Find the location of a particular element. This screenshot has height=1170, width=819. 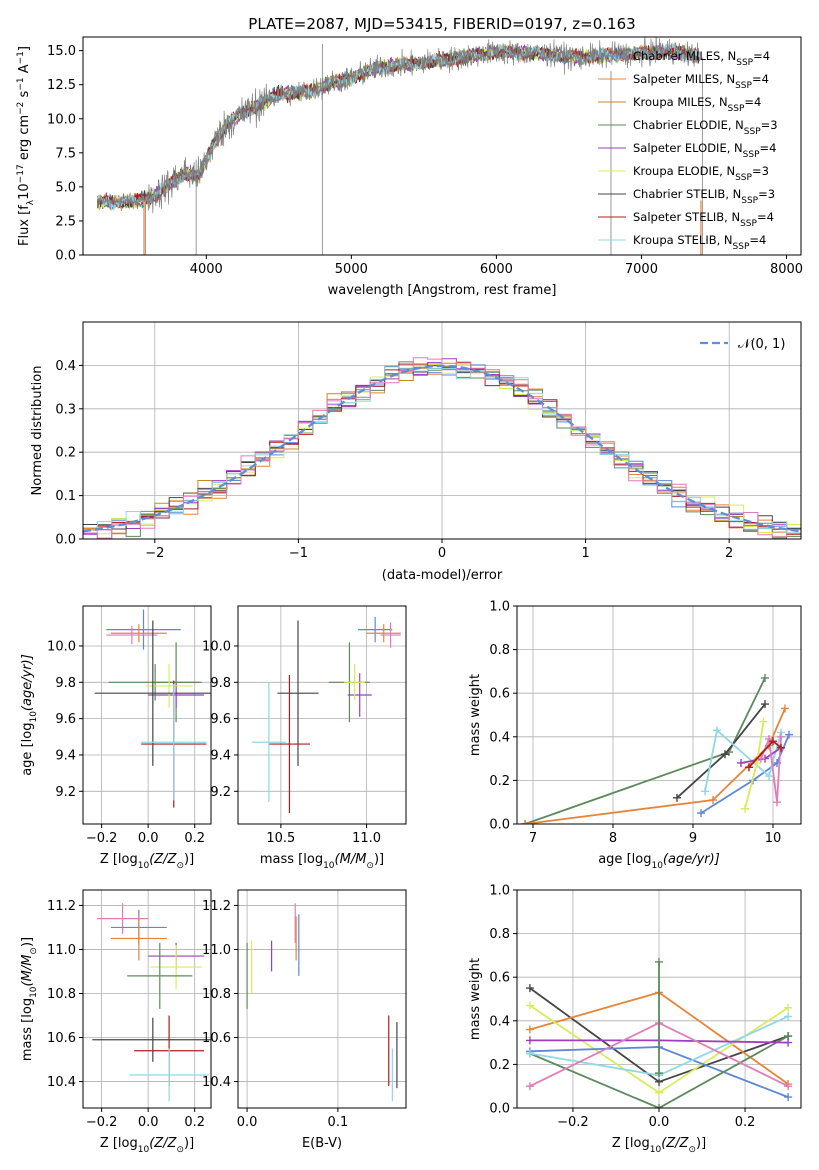

y-tick-label: 1.0 is located at coordinates (499, 891).